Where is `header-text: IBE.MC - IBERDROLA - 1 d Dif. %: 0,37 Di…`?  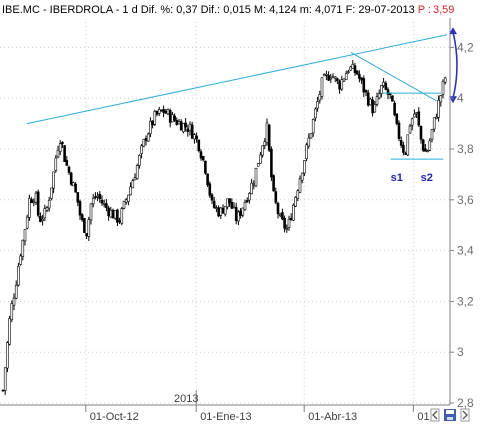 header-text: IBE.MC - IBERDROLA - 1 d Dif. %: 0,37 Di… is located at coordinates (208, 10).